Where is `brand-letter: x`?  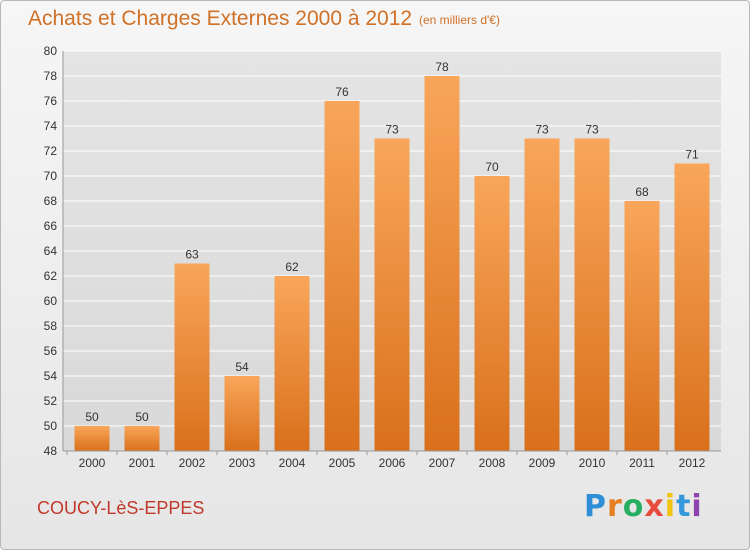
brand-letter: x is located at coordinates (654, 506).